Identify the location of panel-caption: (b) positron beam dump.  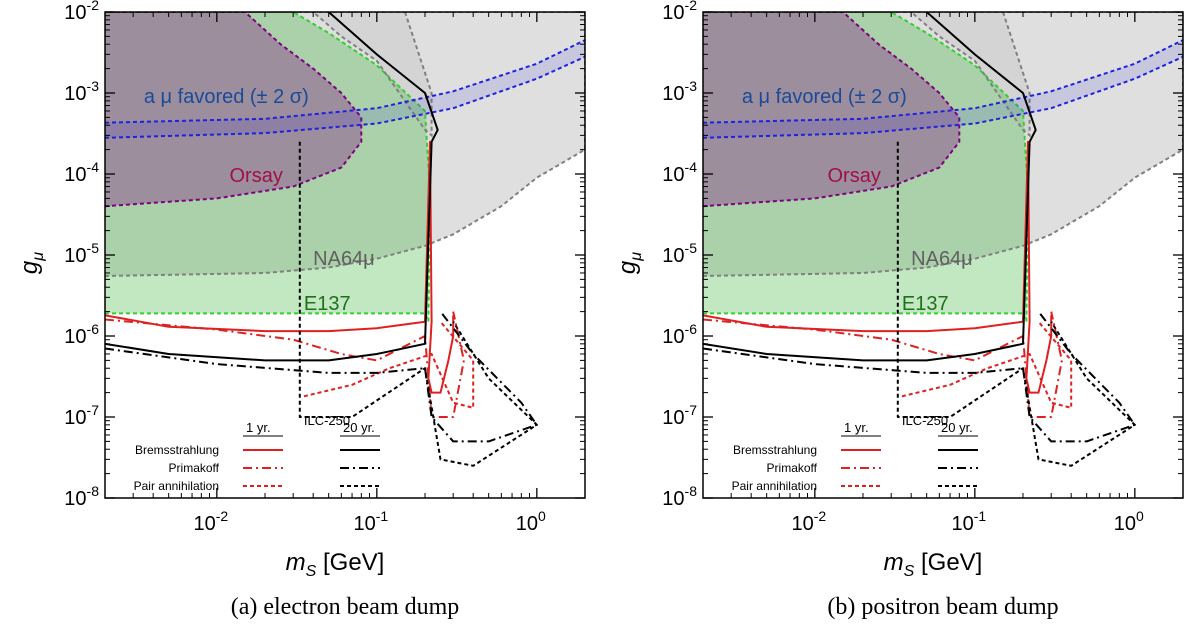
(942, 607).